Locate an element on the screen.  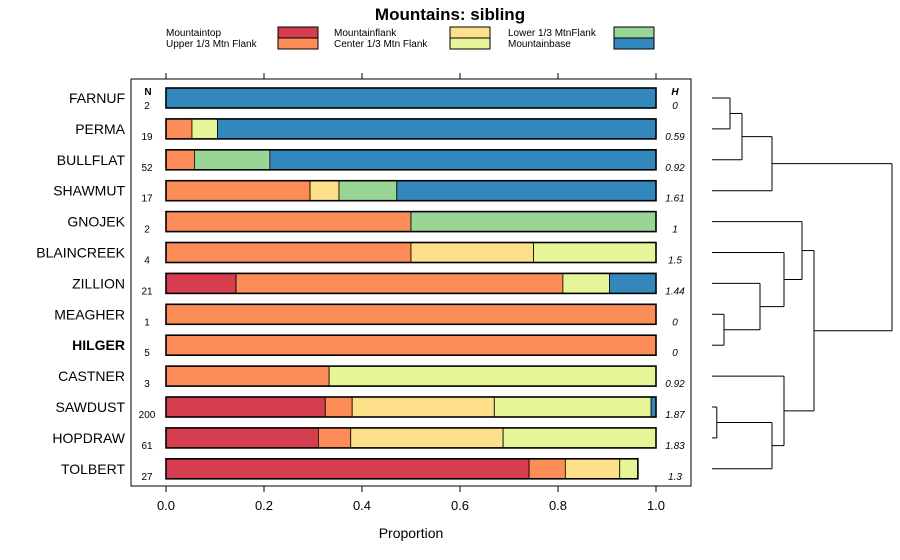
row-label: ZILLION is located at coordinates (98, 283).